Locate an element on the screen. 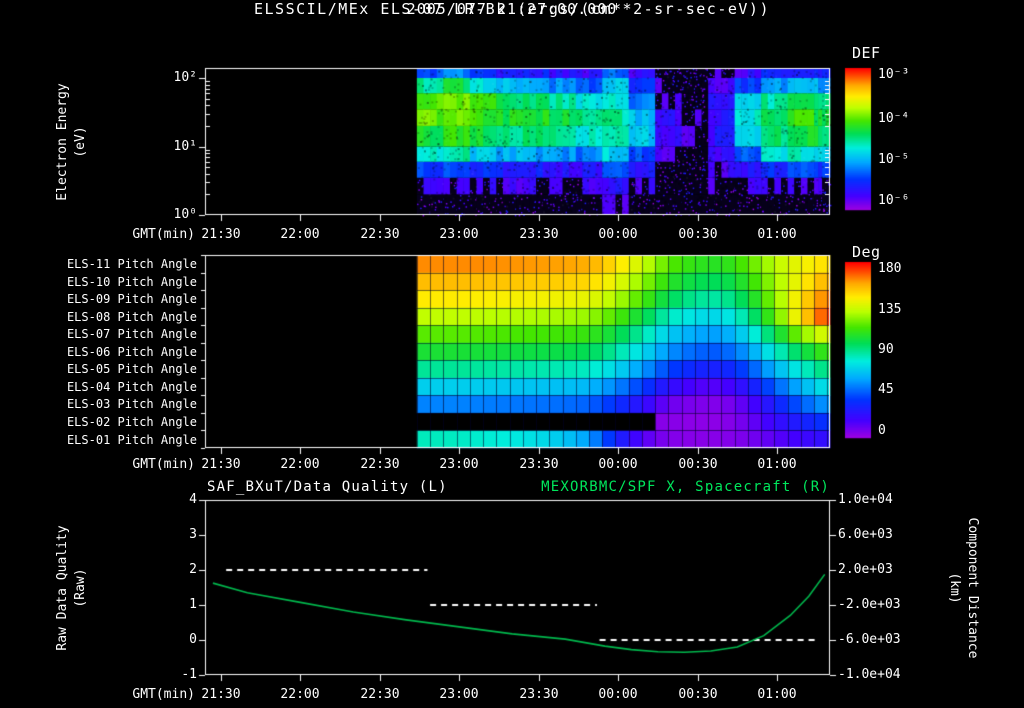 Image resolution: width=1024 pixels, height=708 pixels. distance-y-tick-label: 1.0e+04 is located at coordinates (865, 499).